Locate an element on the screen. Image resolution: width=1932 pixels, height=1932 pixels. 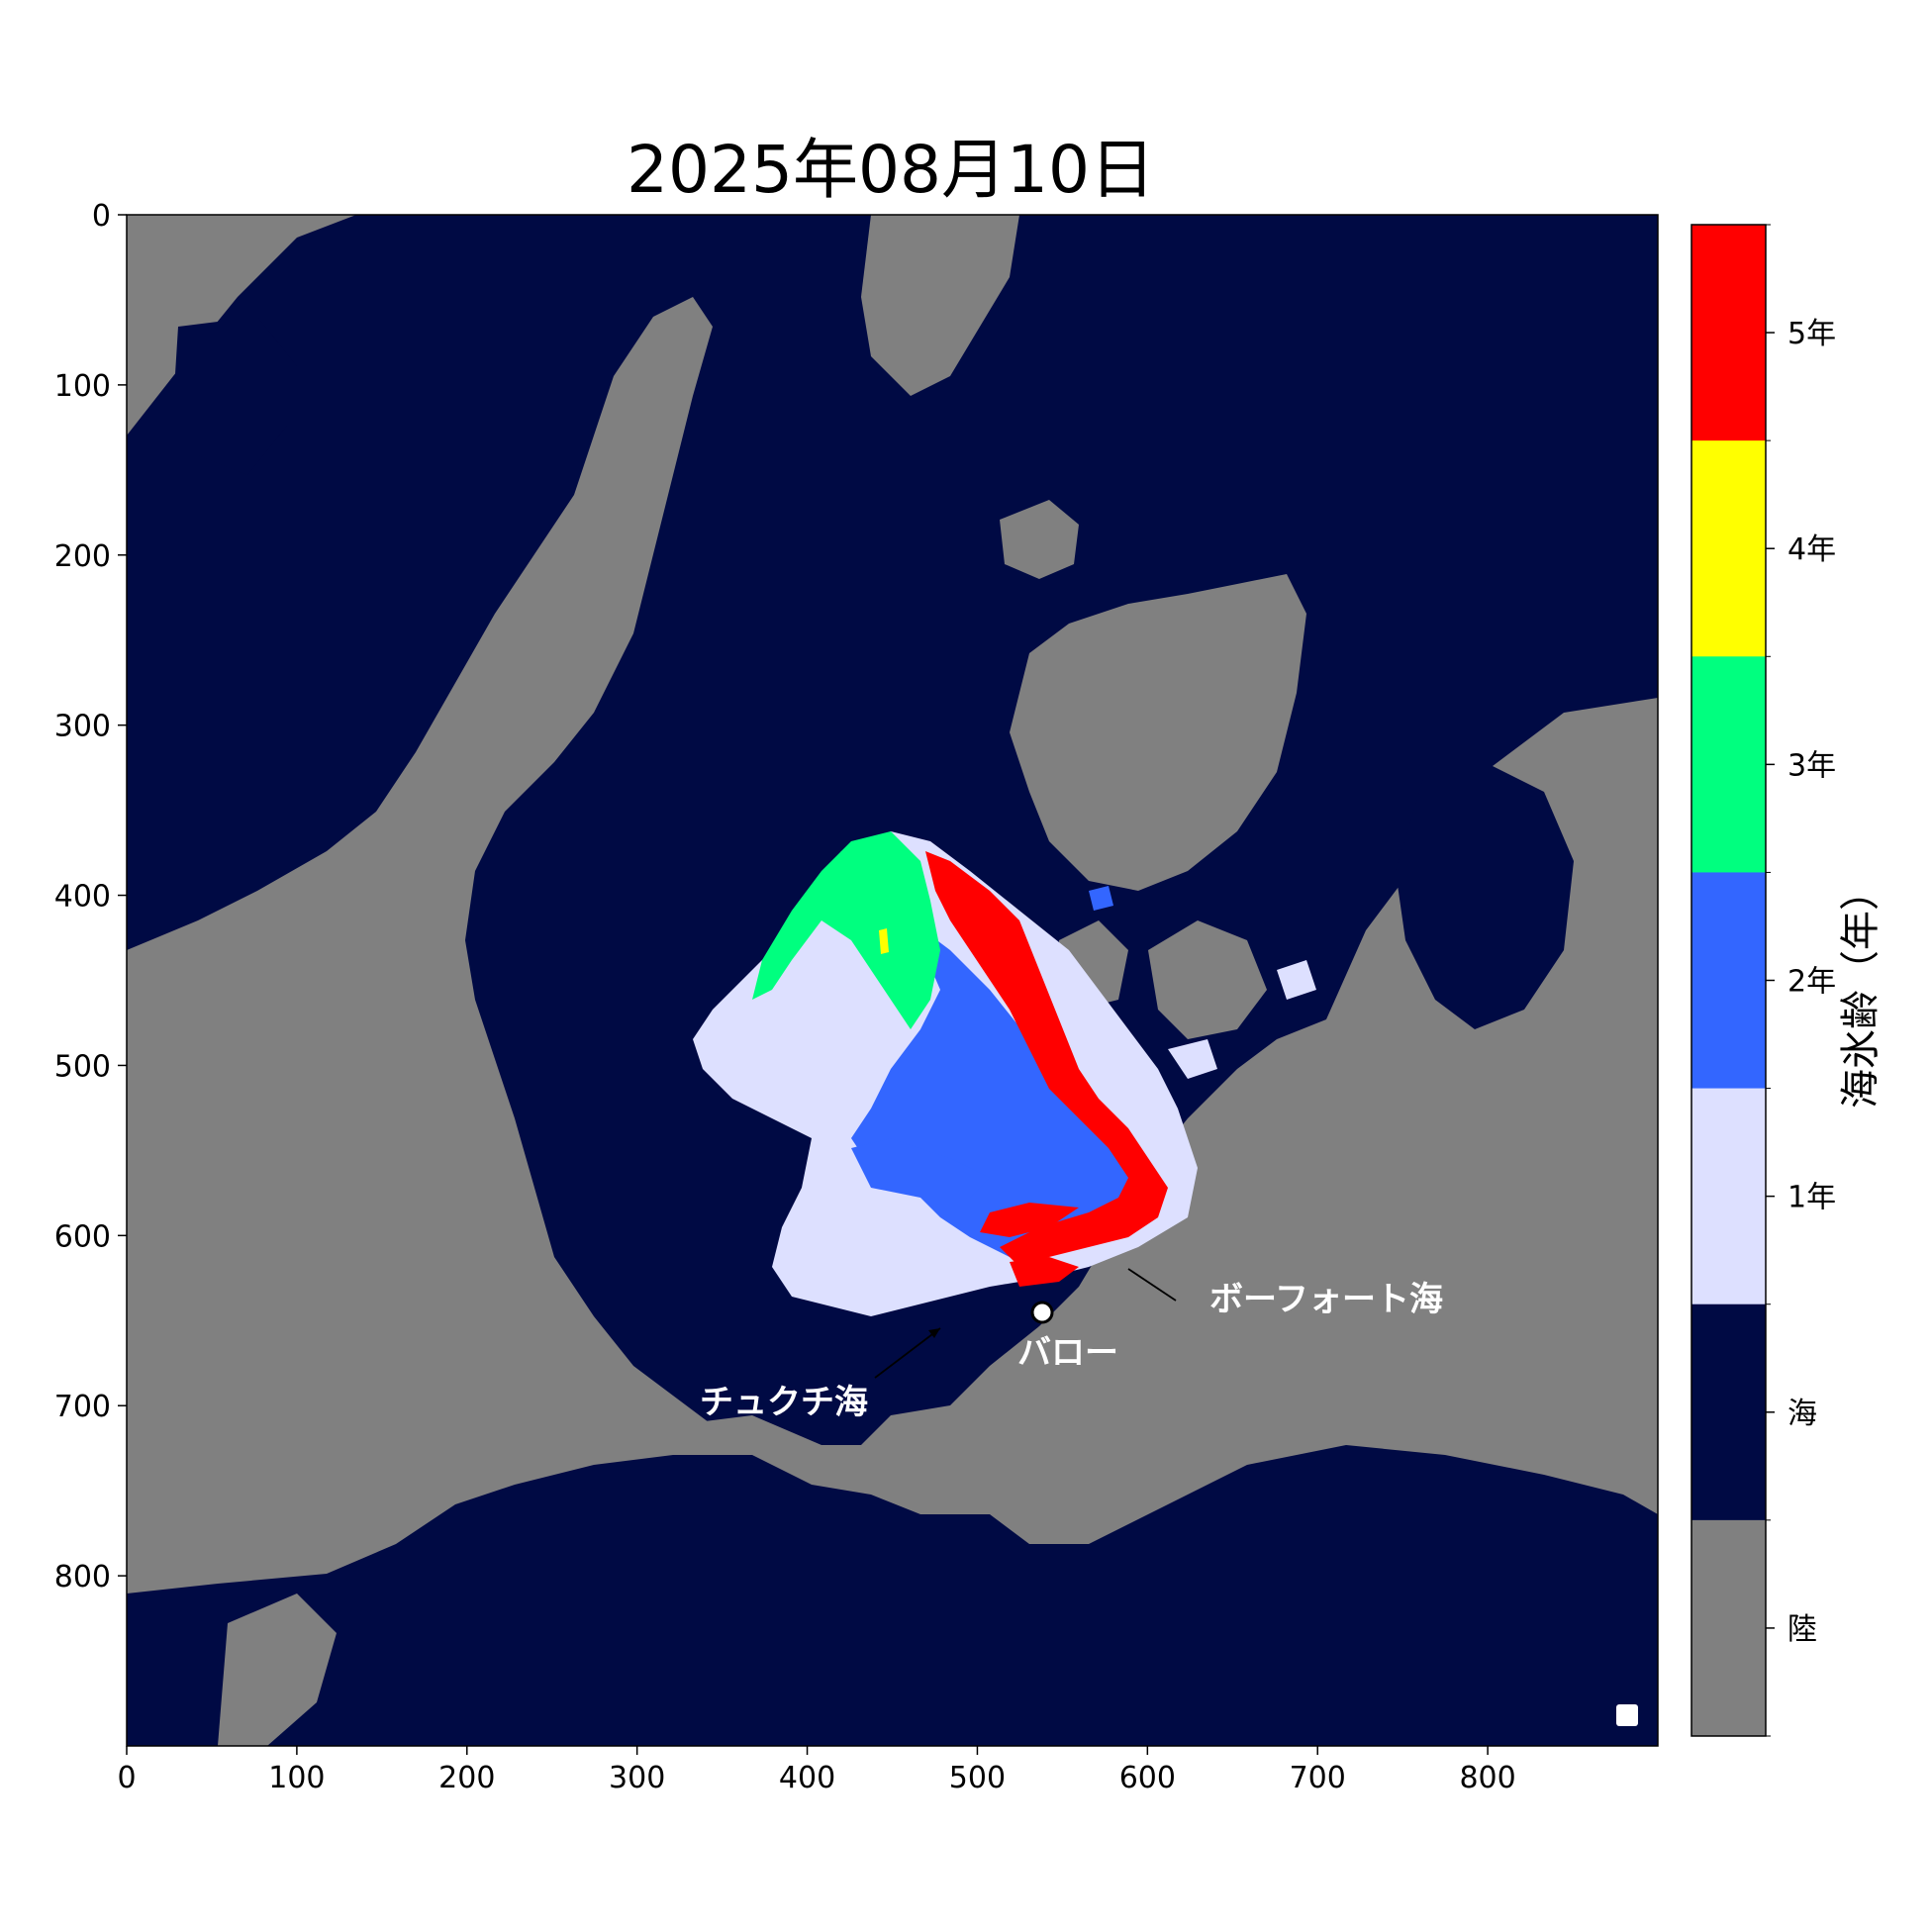
y-axis: 0 100 200 300 400 500 600 700 800 is located at coordinates (90, 896).